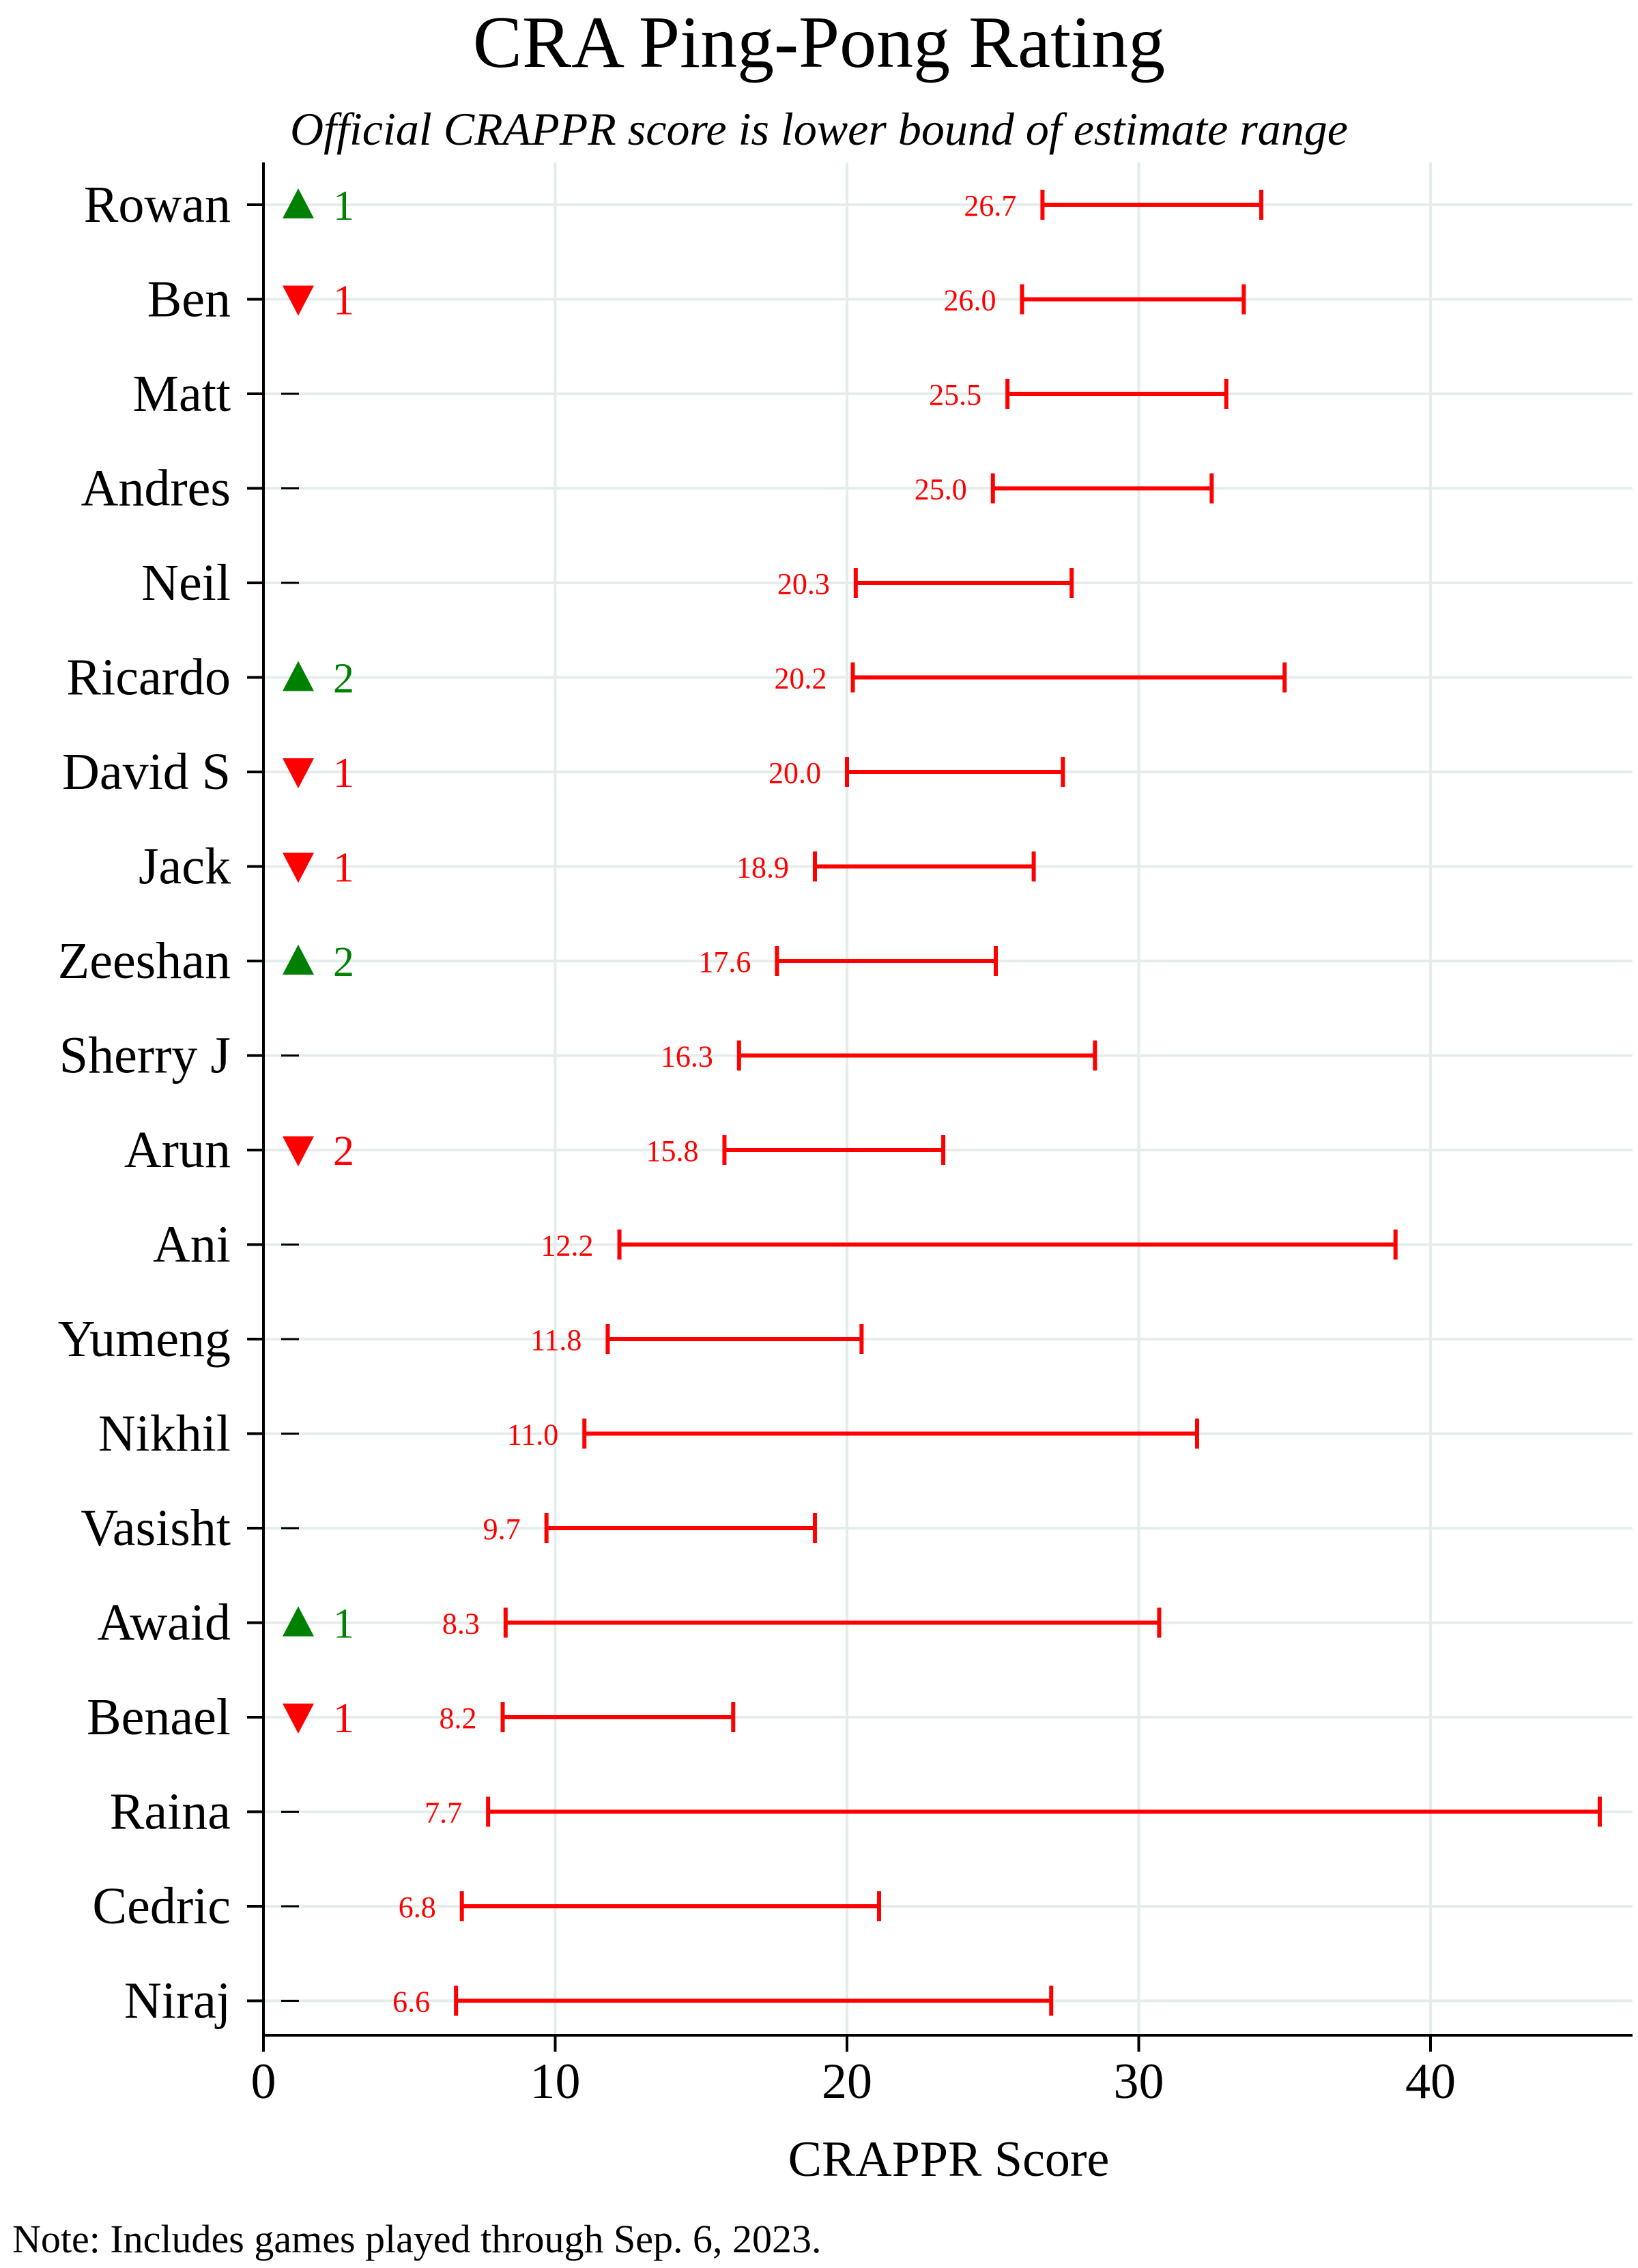 This screenshot has width=1638, height=2268. Describe the element at coordinates (629, 1623) in the screenshot. I see `player-row: Awaid 1 8.3` at that location.